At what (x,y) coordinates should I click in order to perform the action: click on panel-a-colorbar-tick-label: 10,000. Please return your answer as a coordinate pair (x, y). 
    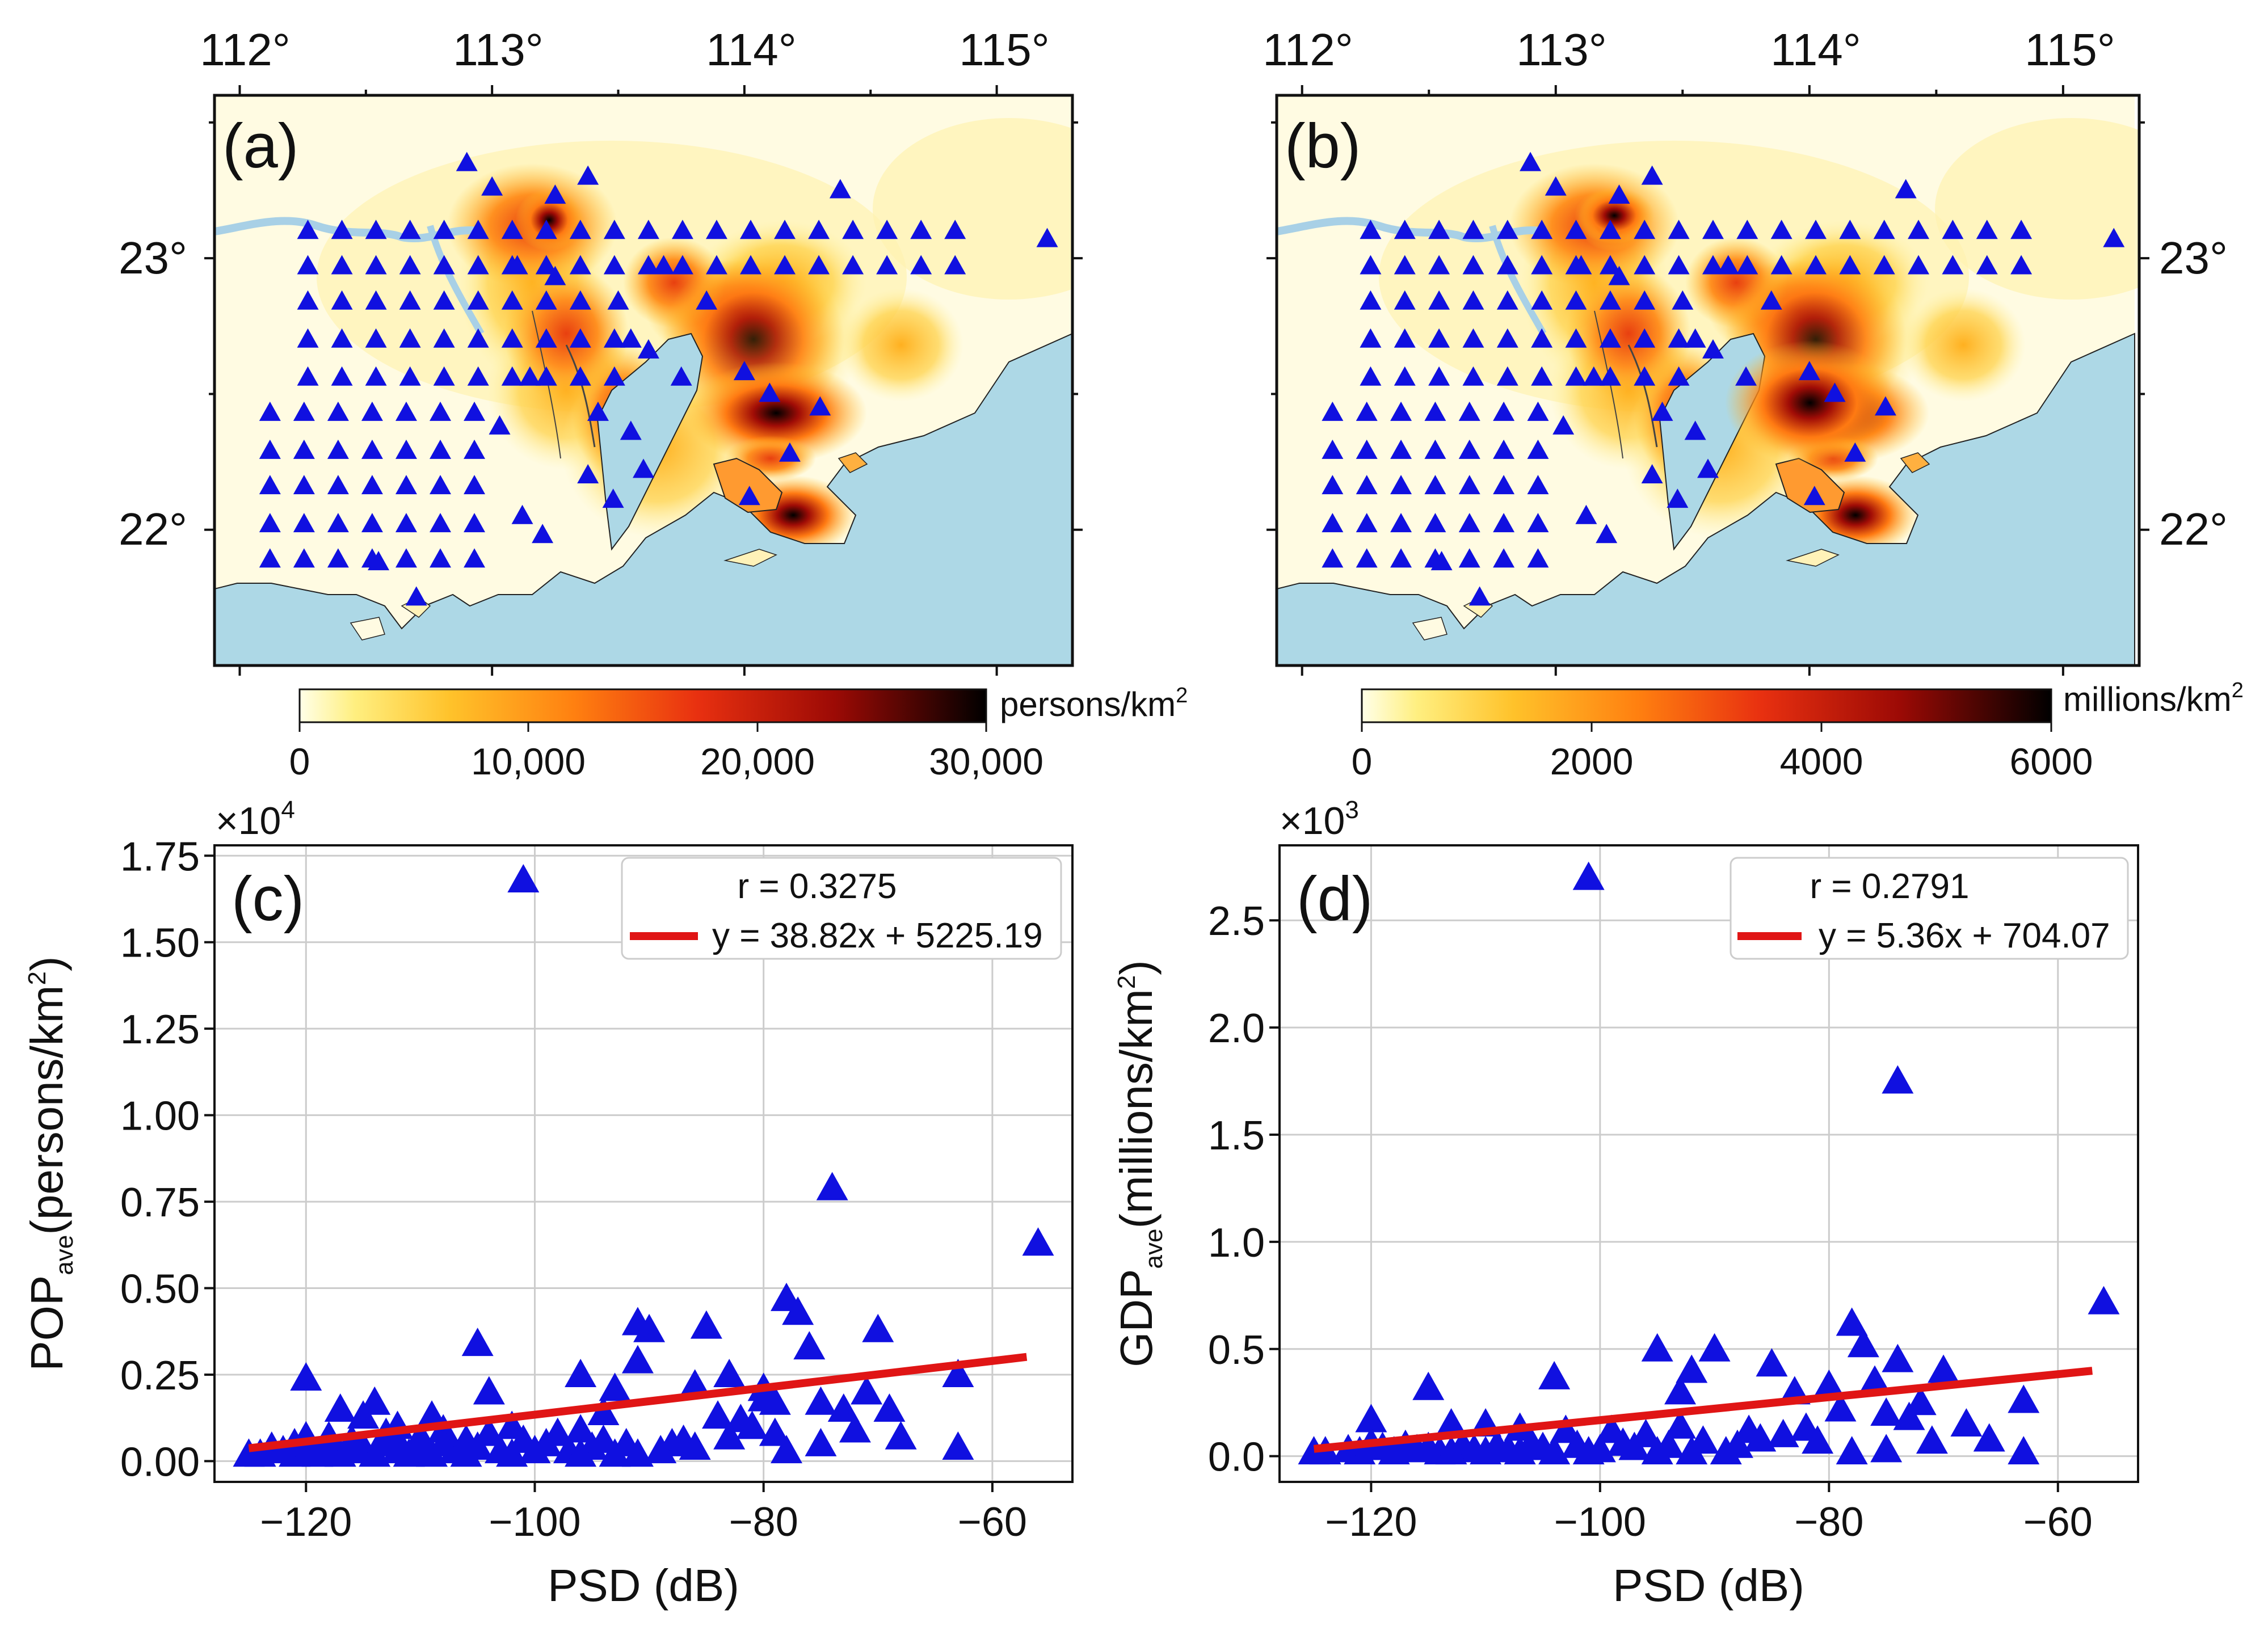
    Looking at the image, I should click on (528, 761).